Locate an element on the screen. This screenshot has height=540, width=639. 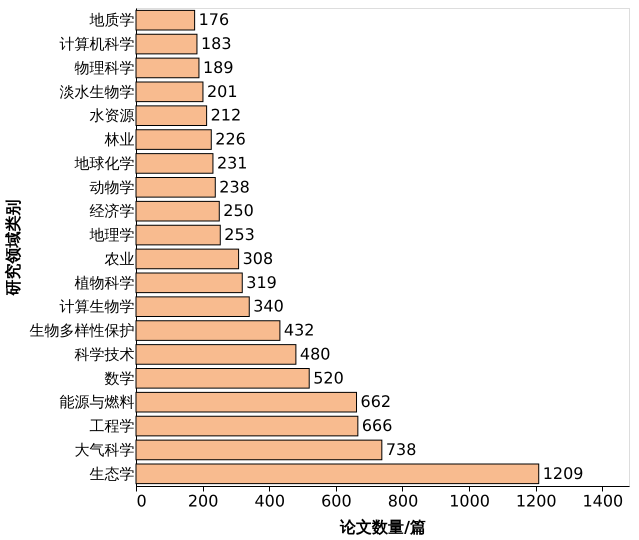
y-tick-label: 林业 is located at coordinates (119, 139).